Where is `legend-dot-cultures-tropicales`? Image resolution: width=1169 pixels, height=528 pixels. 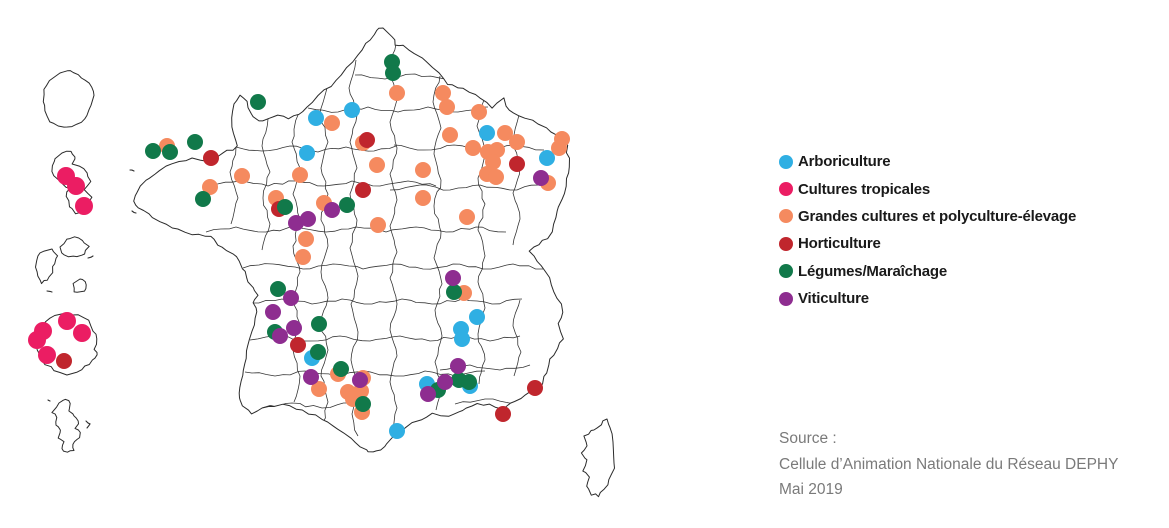
legend-dot-cultures-tropicales is located at coordinates (786, 189).